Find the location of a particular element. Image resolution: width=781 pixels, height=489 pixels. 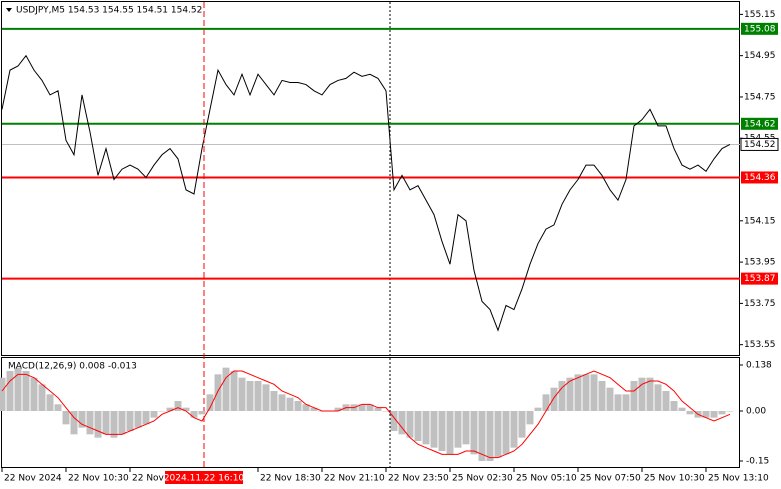

crosshair-label-box is located at coordinates (204, 477).